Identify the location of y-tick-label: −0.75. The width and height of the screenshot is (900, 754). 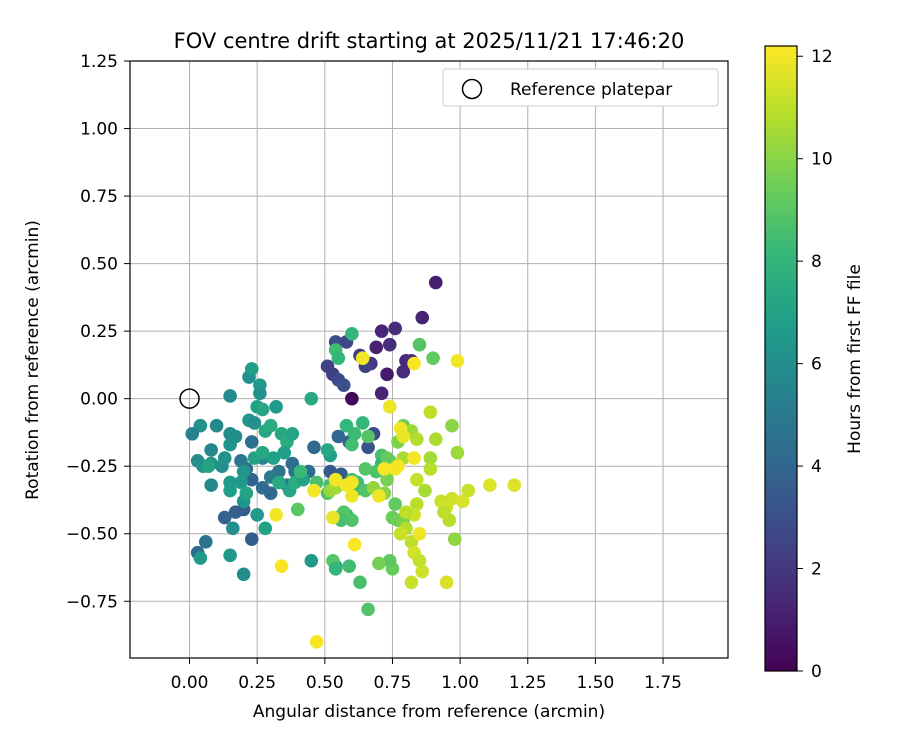
(92, 602).